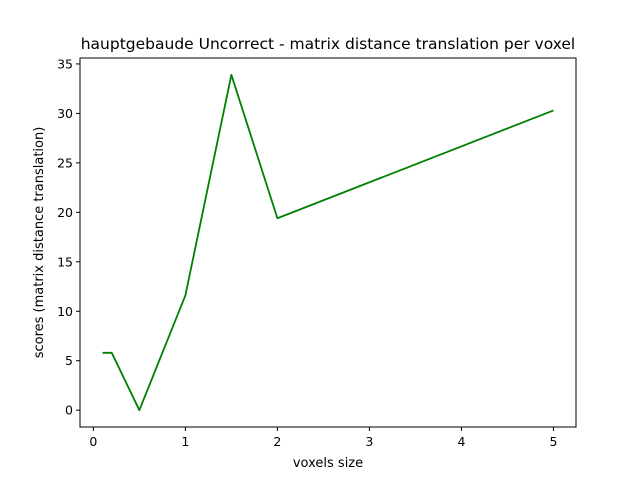 Image resolution: width=640 pixels, height=480 pixels. I want to click on x-axis: 0 1 2 3 4 5, so click(323, 438).